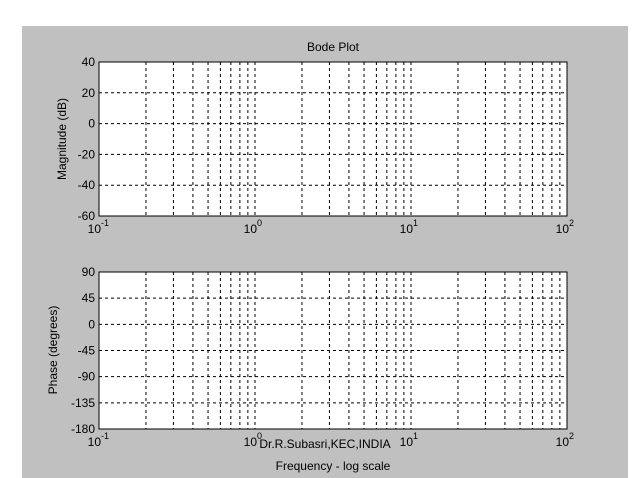 Image resolution: width=638 pixels, height=478 pixels. What do you see at coordinates (62, 139) in the screenshot?
I see `magnitude-y-label: Magnitude (dB)` at bounding box center [62, 139].